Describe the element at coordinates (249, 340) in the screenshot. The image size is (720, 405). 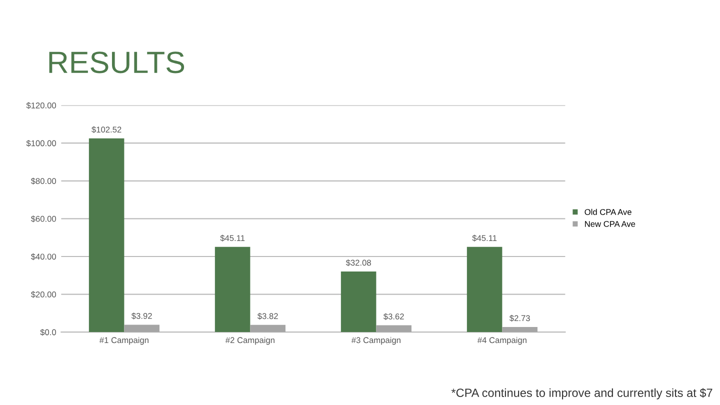
I see `x-tick-label: #2 Campaign` at that location.